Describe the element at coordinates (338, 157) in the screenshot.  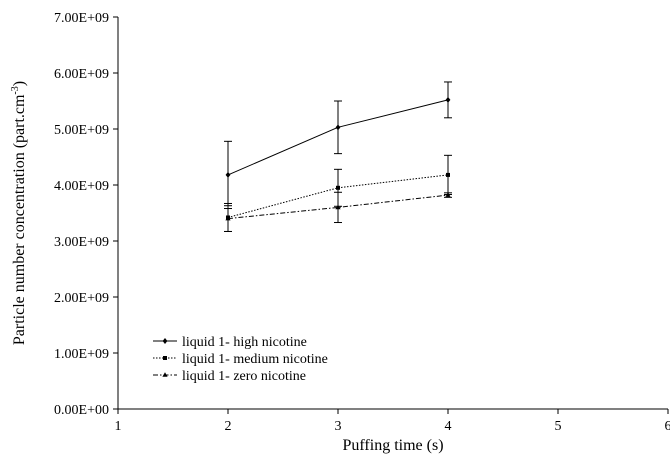
I see `data-series` at that location.